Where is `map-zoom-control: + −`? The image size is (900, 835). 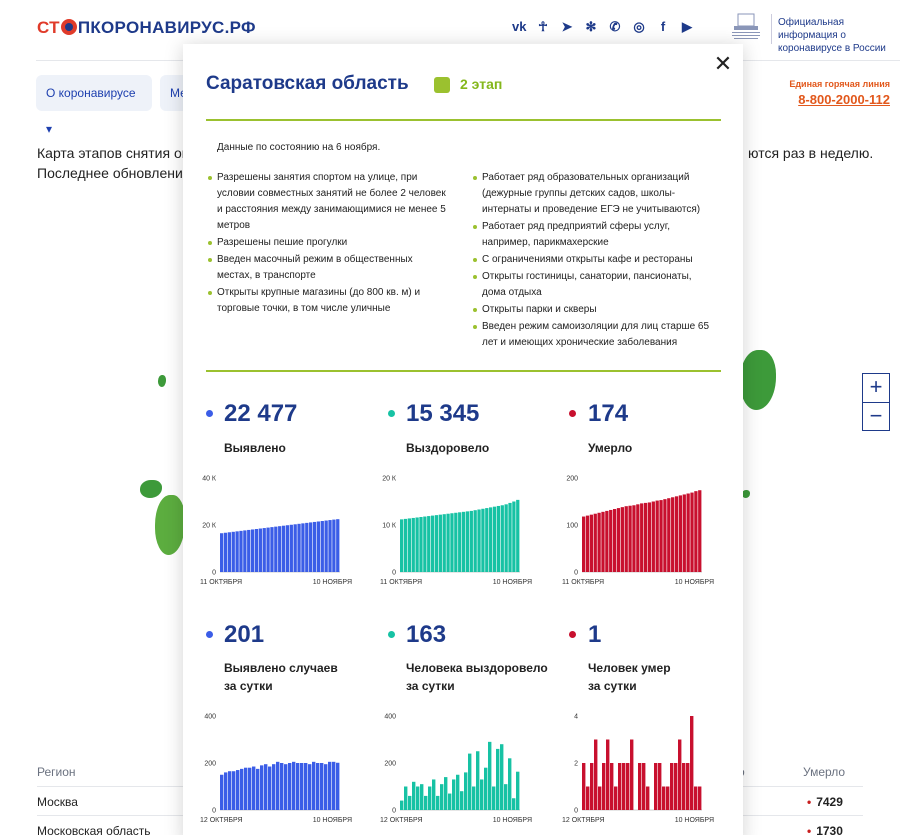 map-zoom-control: + − is located at coordinates (876, 402).